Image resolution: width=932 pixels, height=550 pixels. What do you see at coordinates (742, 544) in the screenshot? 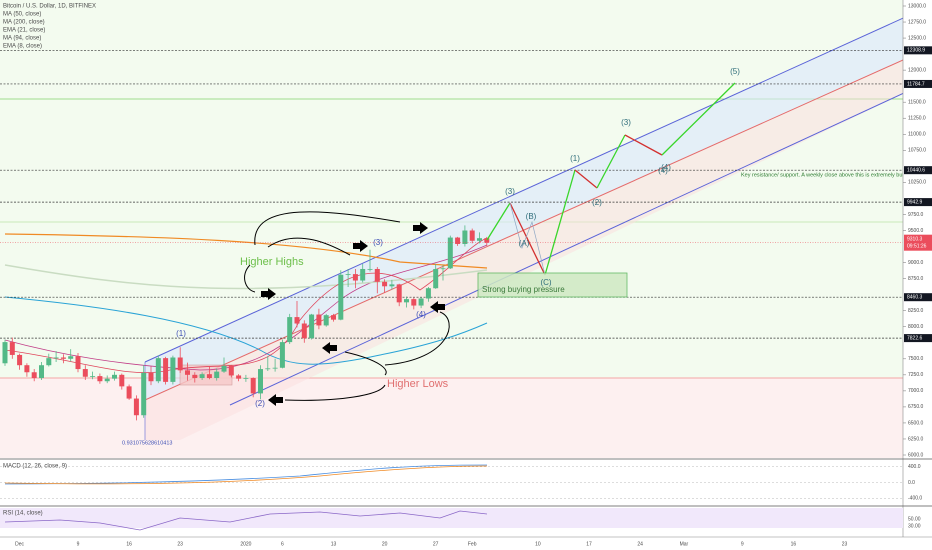
I see `x-tick-label: 9` at bounding box center [742, 544].